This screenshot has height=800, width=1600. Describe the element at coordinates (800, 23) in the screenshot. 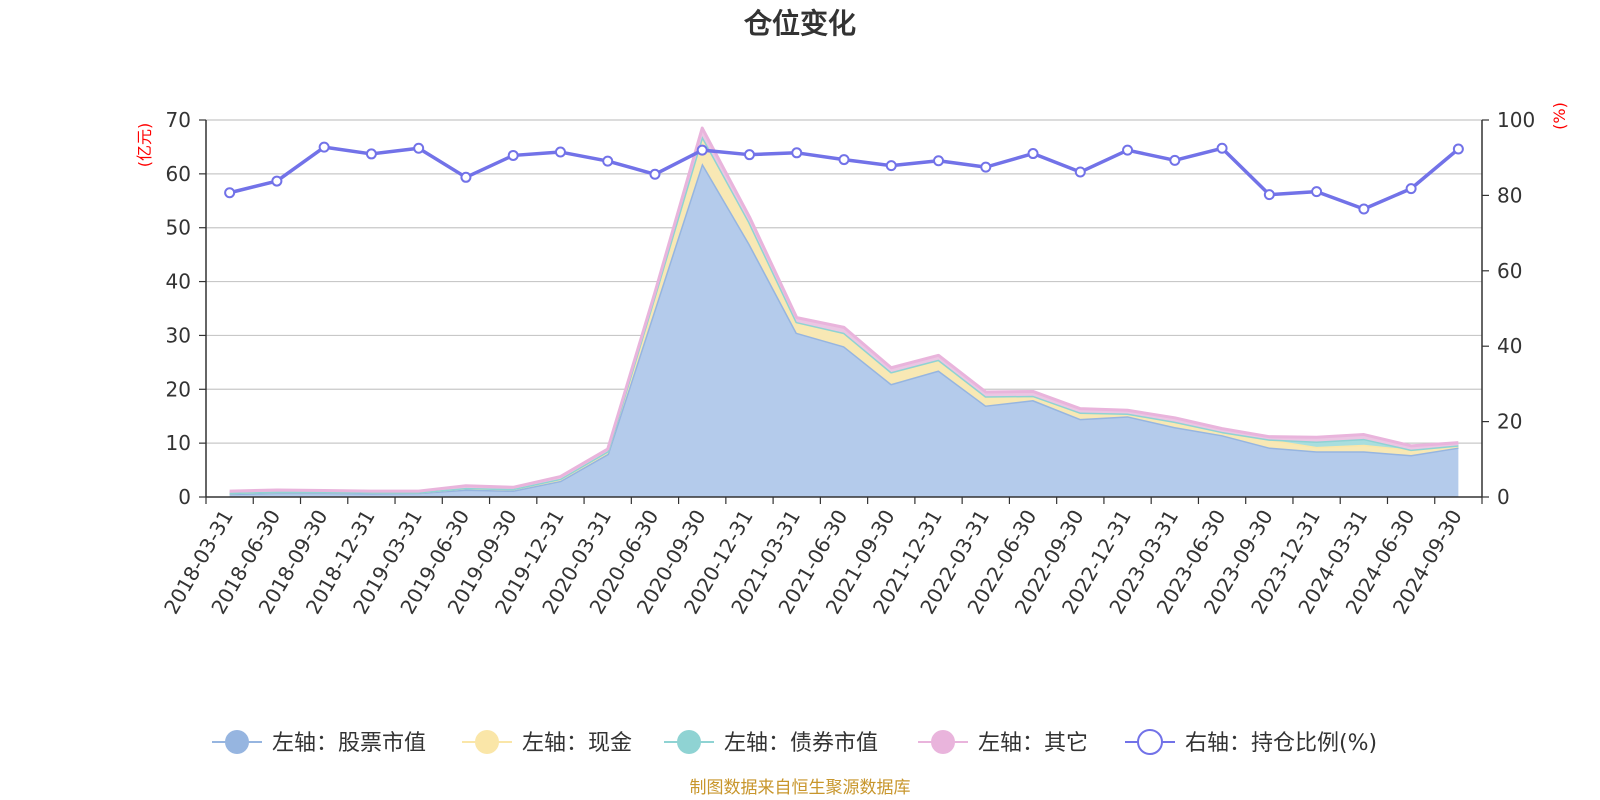

I see `chart-title: 仓位变化` at that location.